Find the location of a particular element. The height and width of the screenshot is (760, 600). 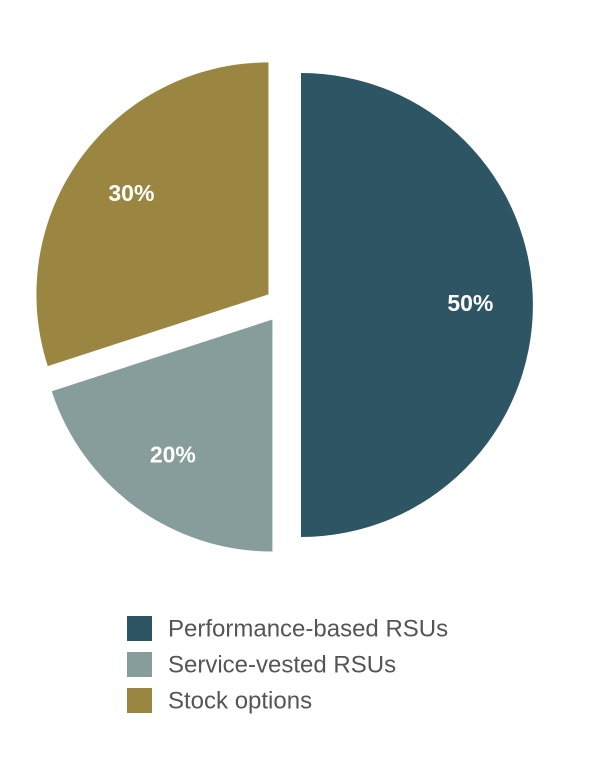

pie-slice is located at coordinates (162, 435).